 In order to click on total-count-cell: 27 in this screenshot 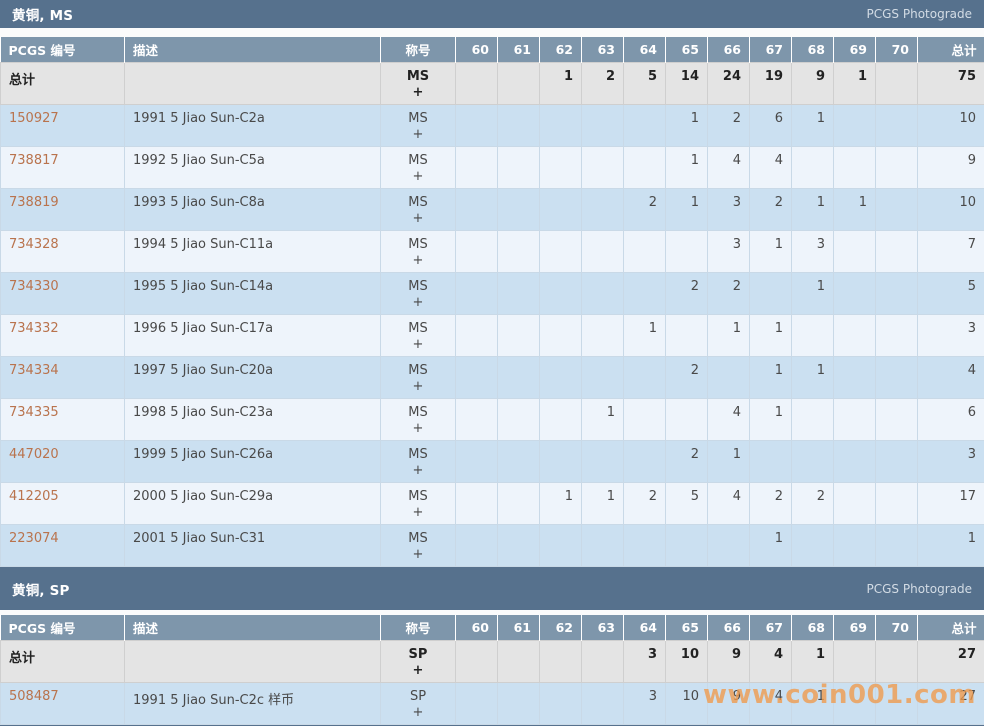, I will do `click(950, 661)`.